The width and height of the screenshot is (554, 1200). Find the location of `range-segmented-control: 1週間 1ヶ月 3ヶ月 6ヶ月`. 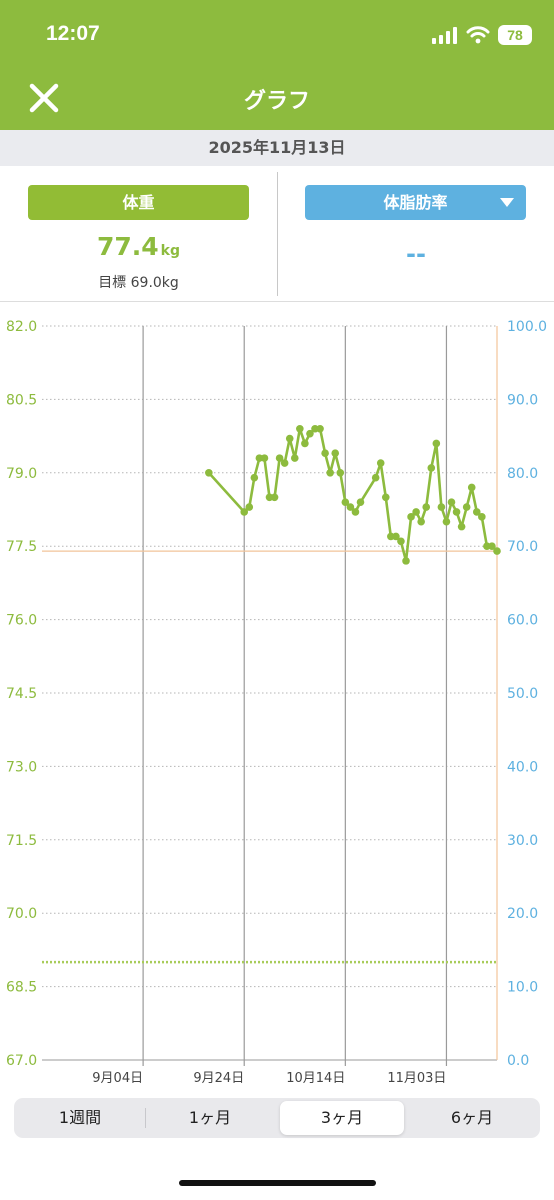

range-segmented-control: 1週間 1ヶ月 3ヶ月 6ヶ月 is located at coordinates (277, 1118).